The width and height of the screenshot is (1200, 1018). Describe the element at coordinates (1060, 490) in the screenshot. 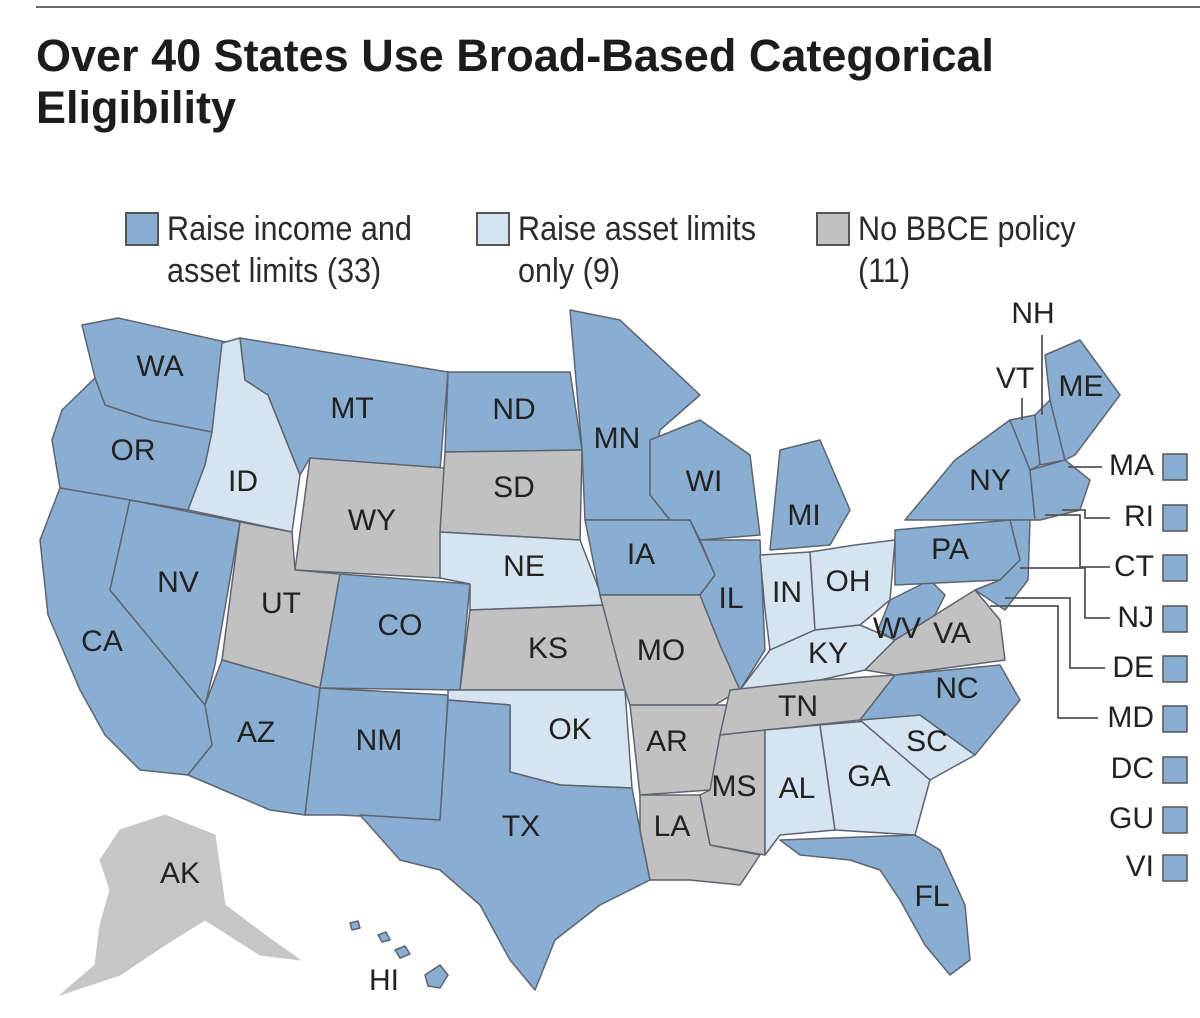

I see `state-ma-ct-ri` at that location.